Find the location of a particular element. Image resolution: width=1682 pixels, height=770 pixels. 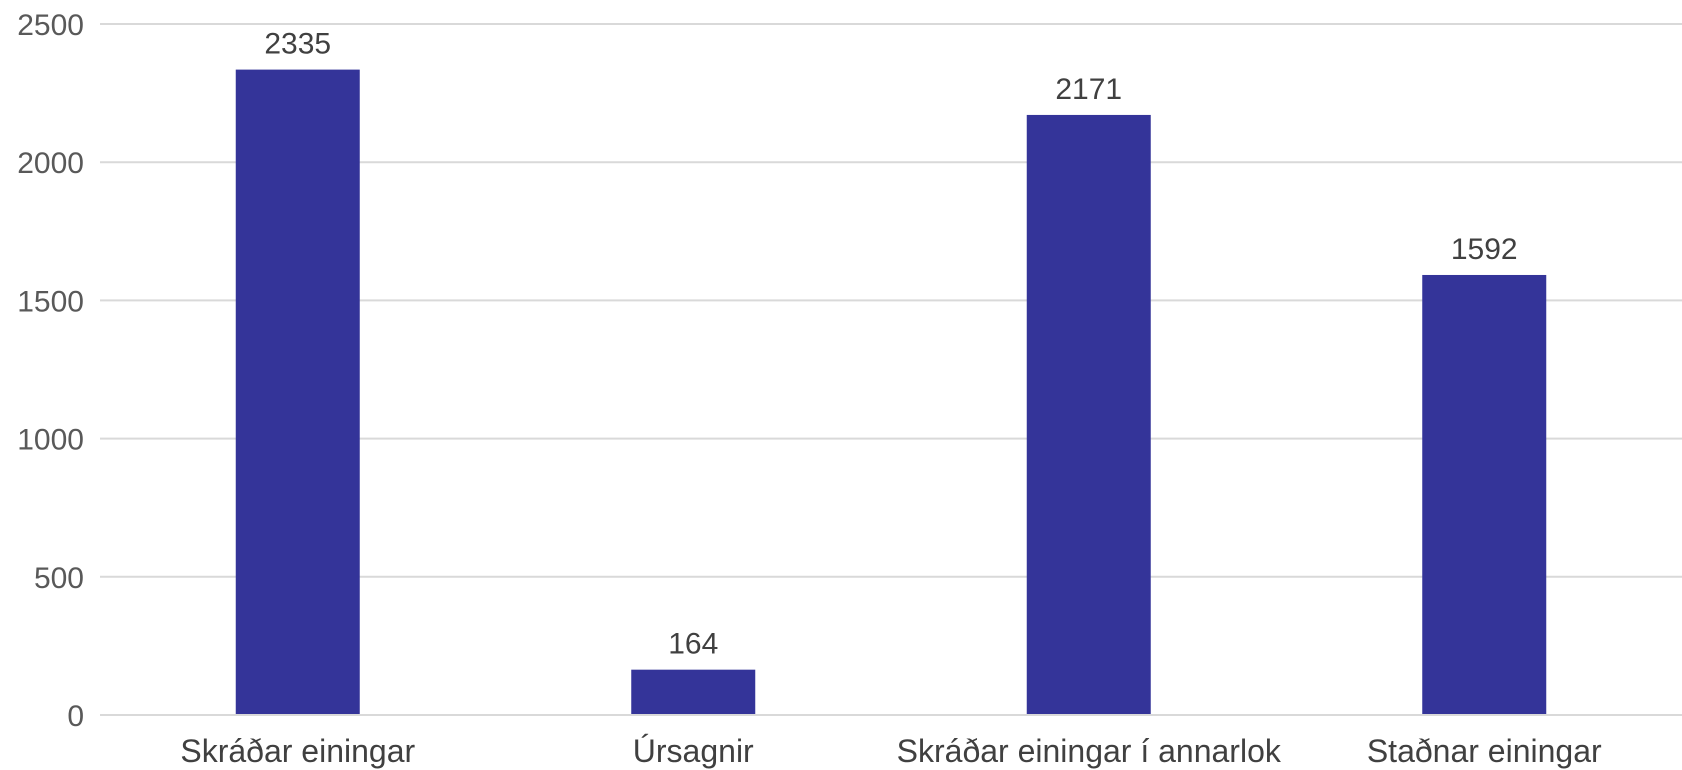

y-tick-label: 1000 is located at coordinates (50, 440).